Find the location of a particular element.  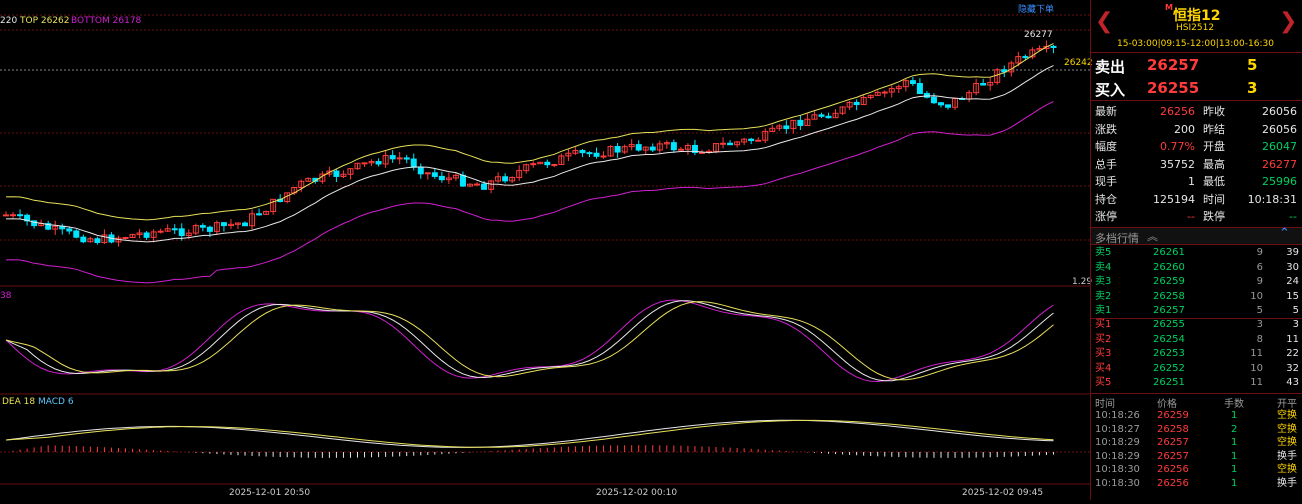

last-price-tag: 26242 is located at coordinates (1078, 63).